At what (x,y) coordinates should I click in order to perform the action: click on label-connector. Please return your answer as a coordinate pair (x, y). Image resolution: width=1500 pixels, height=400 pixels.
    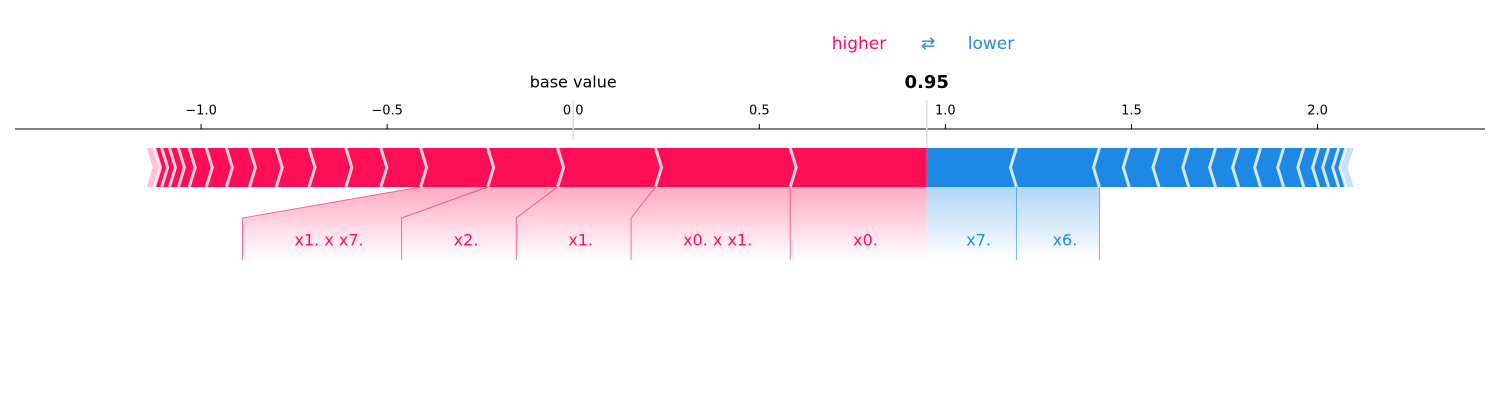
    Looking at the image, I should click on (331, 223).